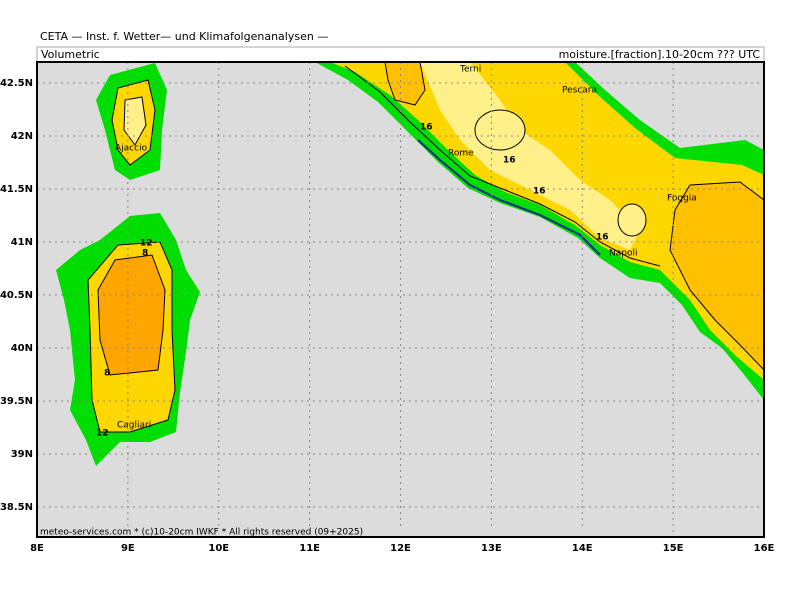  Describe the element at coordinates (461, 154) in the screenshot. I see `city-label: Rome` at that location.